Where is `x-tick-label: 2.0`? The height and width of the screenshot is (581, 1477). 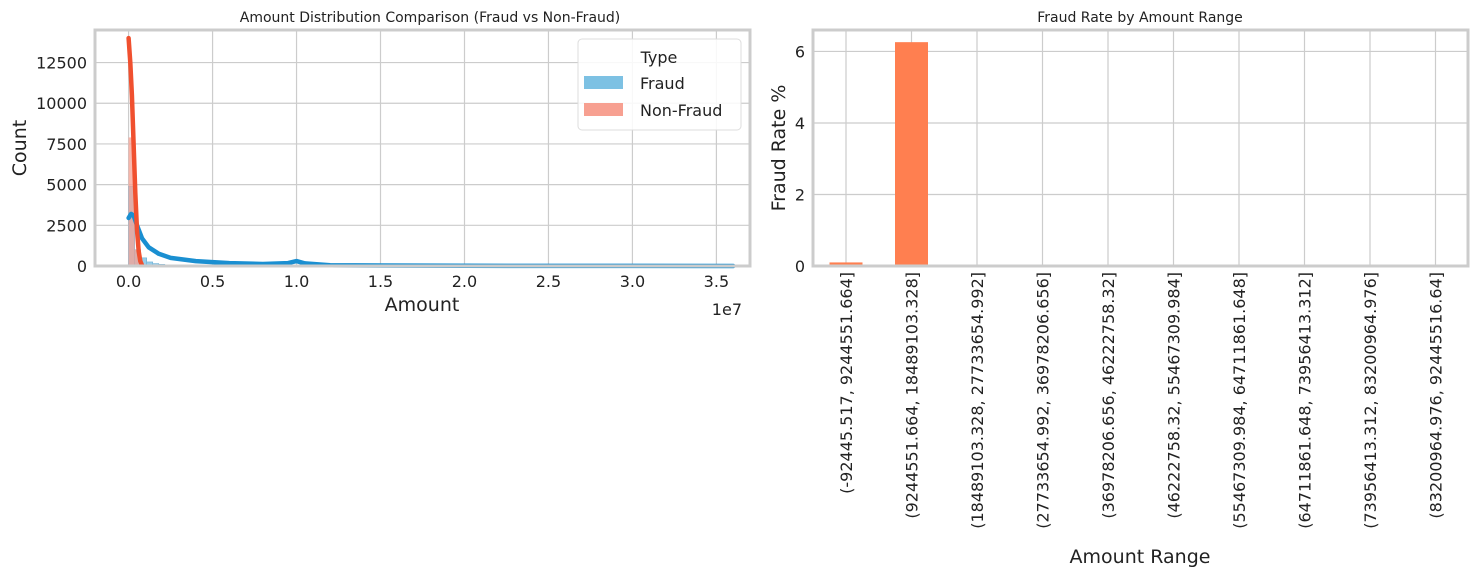 x-tick-label: 2.0 is located at coordinates (464, 281).